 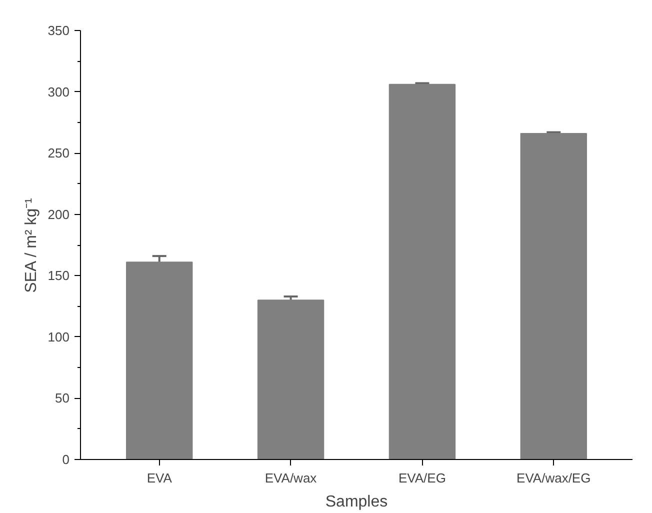 What do you see at coordinates (59, 336) in the screenshot?
I see `y-tick-label: 100` at bounding box center [59, 336].